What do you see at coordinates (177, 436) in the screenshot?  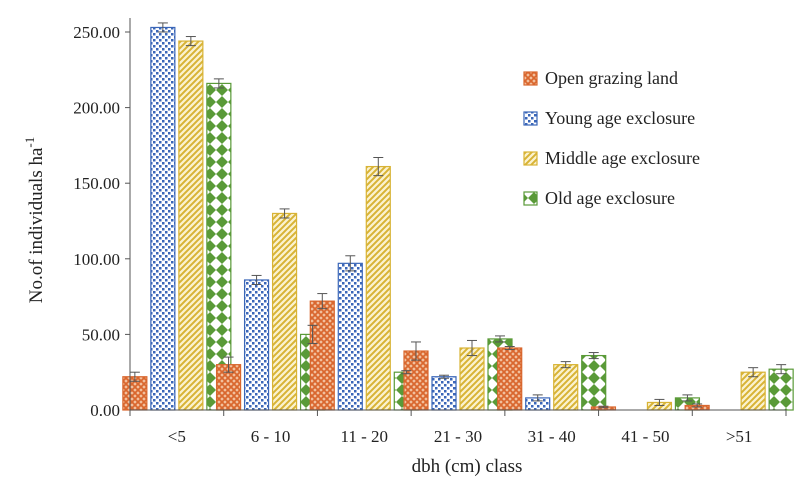 I see `x-tick-label: <5` at bounding box center [177, 436].